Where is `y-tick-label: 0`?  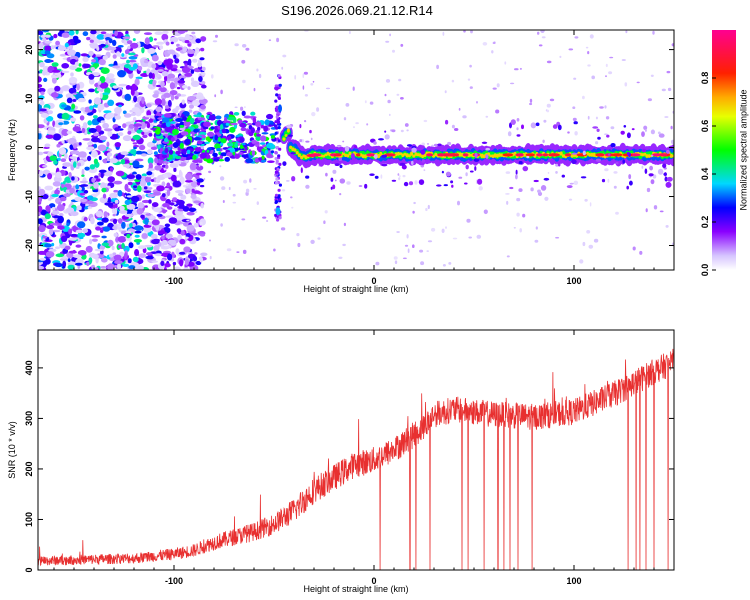 y-tick-label: 0 is located at coordinates (29, 569).